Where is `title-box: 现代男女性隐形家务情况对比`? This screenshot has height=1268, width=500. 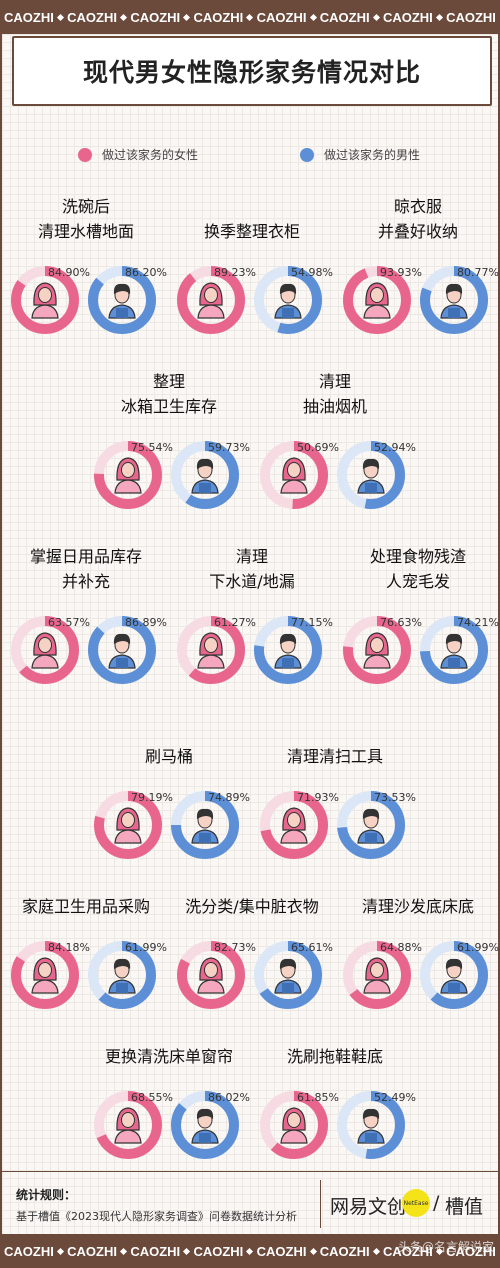
title-box: 现代男女性隐形家务情况对比 is located at coordinates (252, 71).